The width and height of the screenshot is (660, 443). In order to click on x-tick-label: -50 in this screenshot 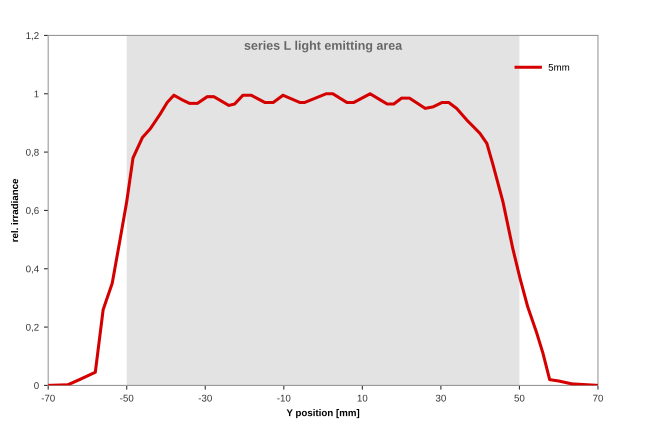, I will do `click(127, 398)`.